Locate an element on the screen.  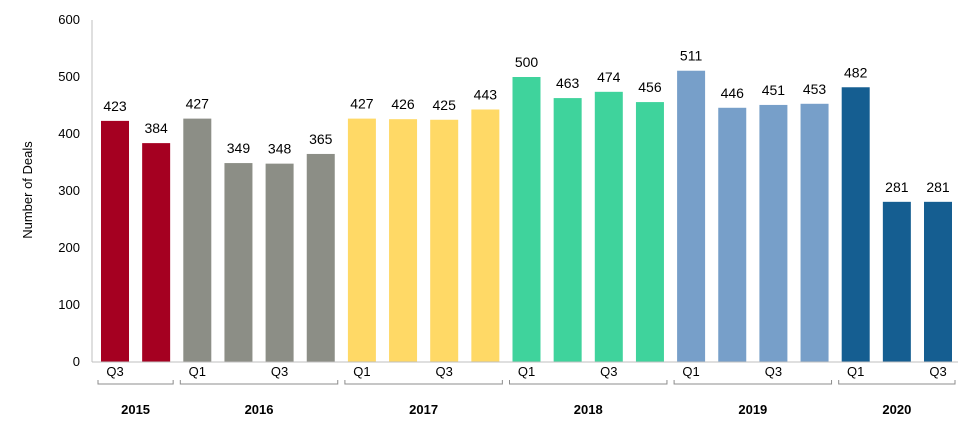
bar-2020-q3 is located at coordinates (938, 281).